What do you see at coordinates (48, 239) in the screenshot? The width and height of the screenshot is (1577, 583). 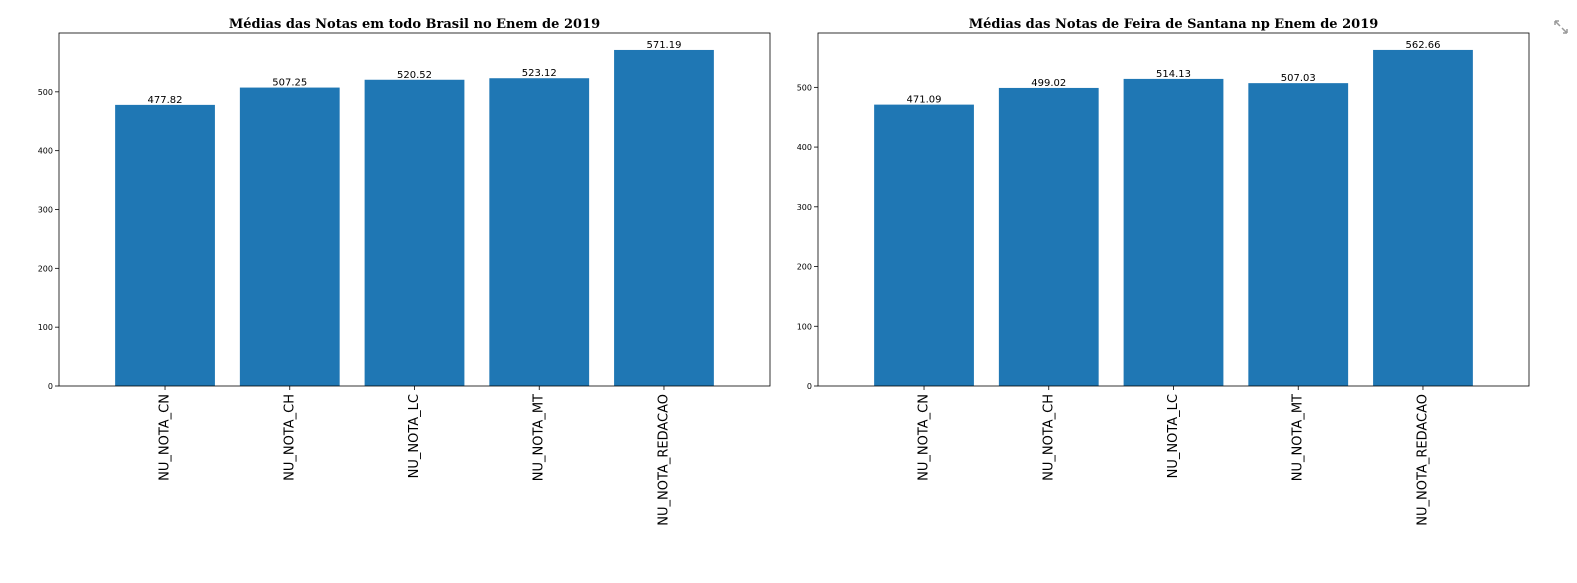 I see `y-axis-brasil: 0 100 200 300 400 500` at bounding box center [48, 239].